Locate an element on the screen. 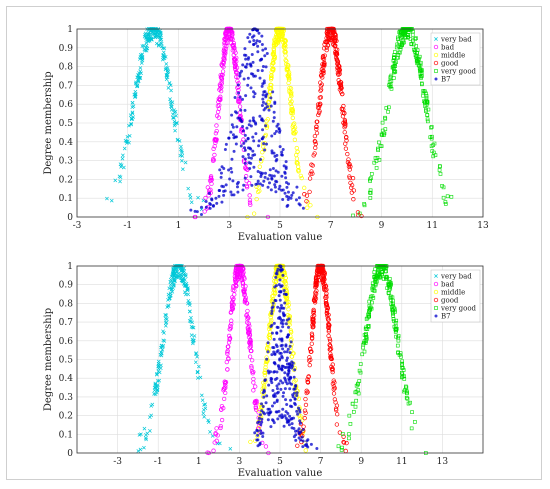 This screenshot has width=550, height=489. legend-label: B7 is located at coordinates (446, 317).